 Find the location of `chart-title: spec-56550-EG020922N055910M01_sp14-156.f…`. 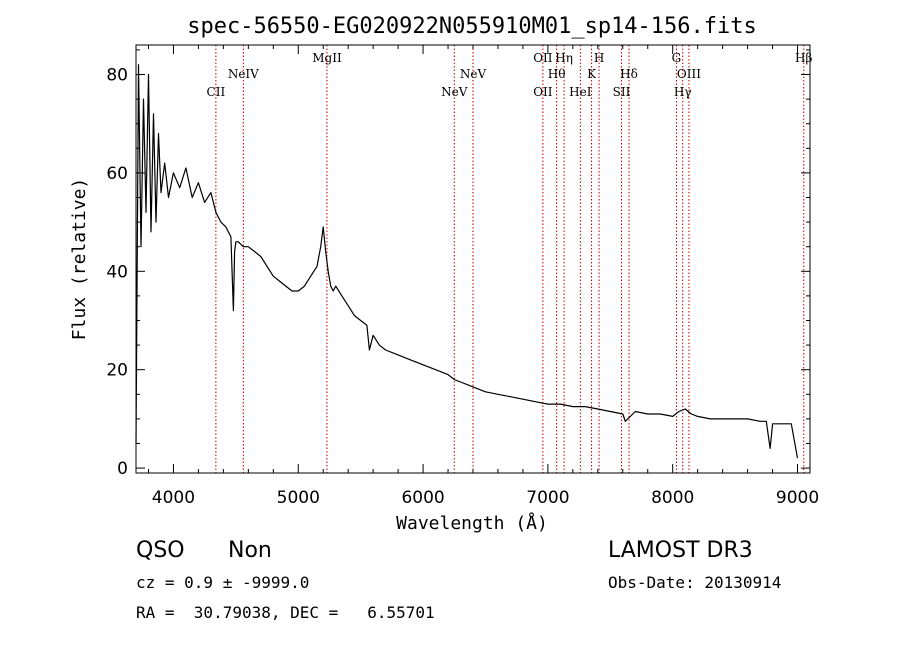

chart-title: spec-56550-EG020922N055910M01_sp14-156.f… is located at coordinates (472, 26).